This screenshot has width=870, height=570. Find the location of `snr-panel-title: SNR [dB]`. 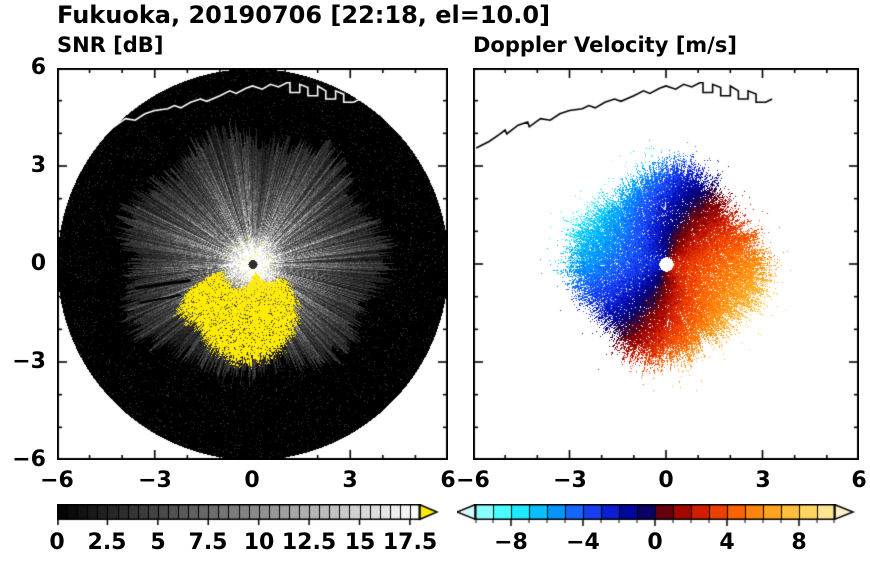

snr-panel-title: SNR [dB] is located at coordinates (110, 45).